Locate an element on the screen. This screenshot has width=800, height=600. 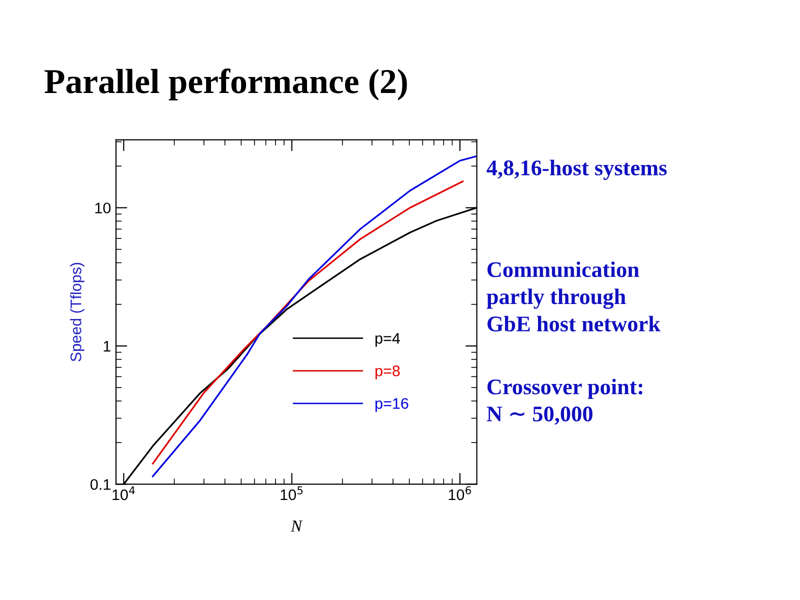
legend-label: p=4 is located at coordinates (388, 340).